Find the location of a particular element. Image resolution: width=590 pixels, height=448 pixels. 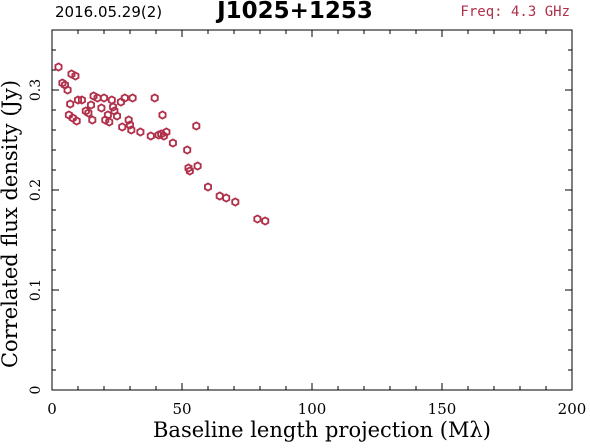

frequency-label: Freq: 4.3 GHz is located at coordinates (515, 12).